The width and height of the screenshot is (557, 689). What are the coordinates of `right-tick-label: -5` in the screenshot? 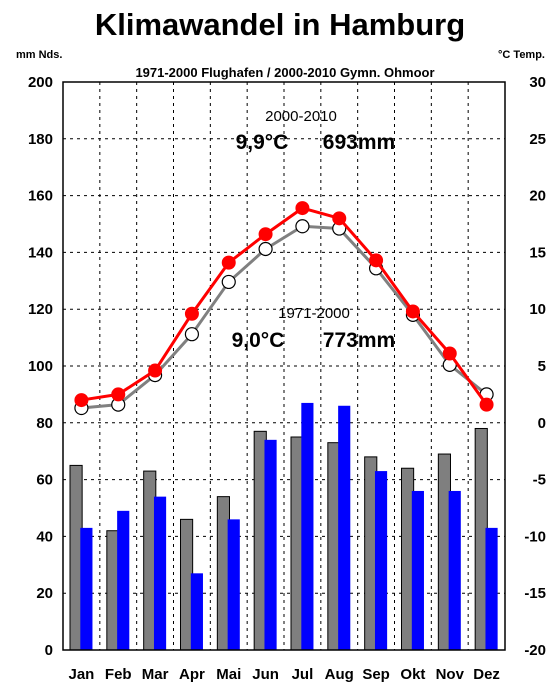 It's located at (539, 480).